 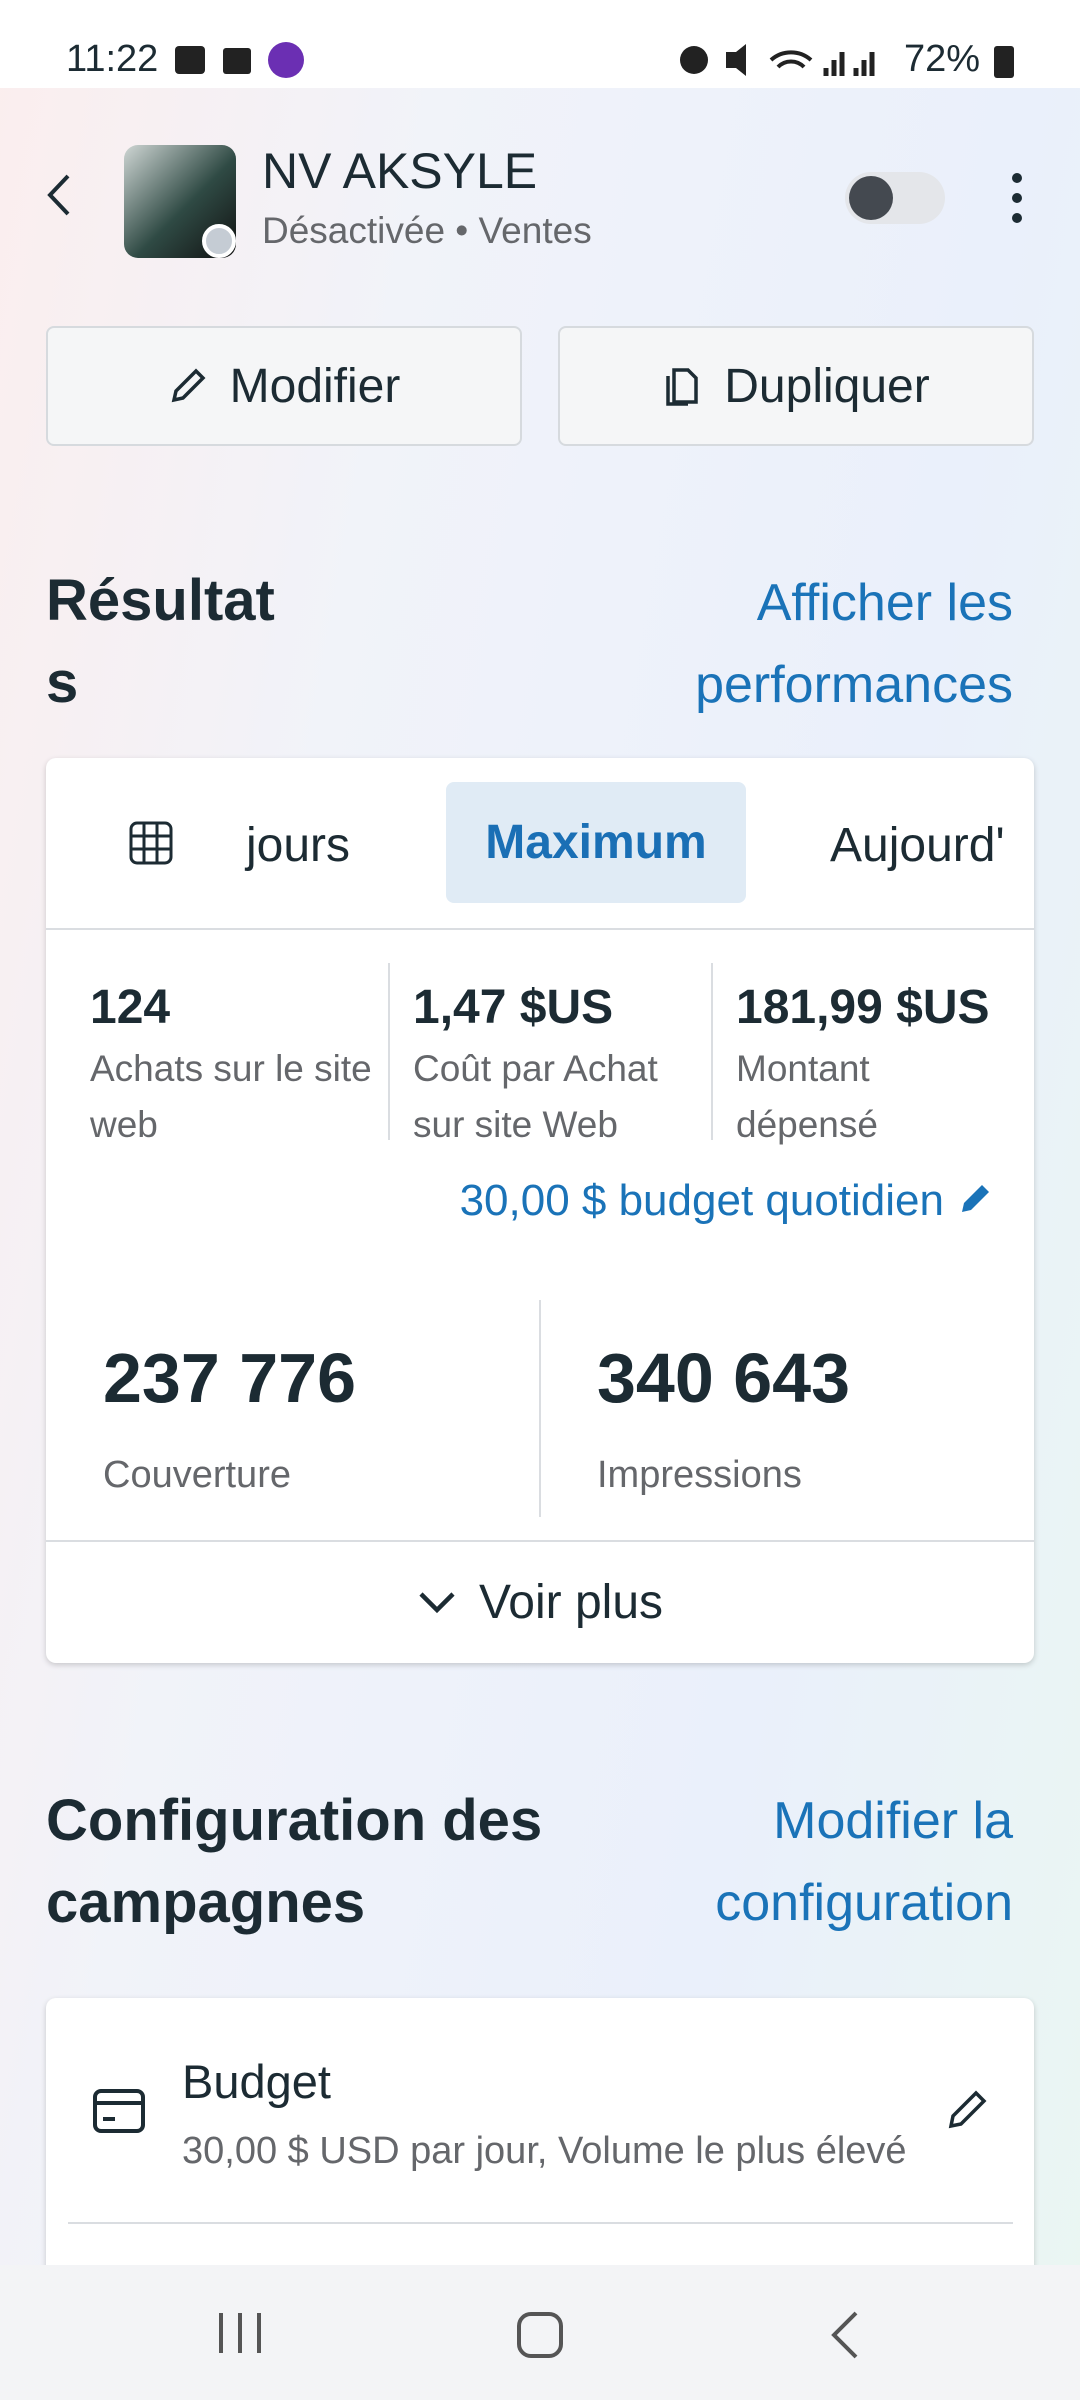 What do you see at coordinates (777, 60) in the screenshot?
I see `system-icons` at bounding box center [777, 60].